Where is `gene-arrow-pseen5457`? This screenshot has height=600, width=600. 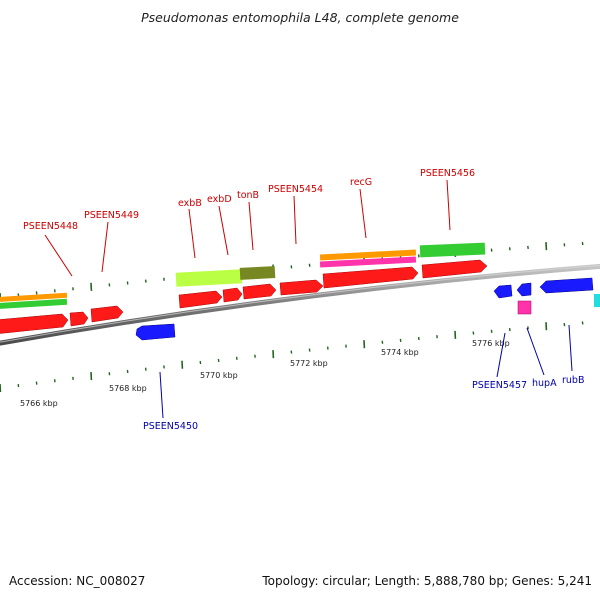 gene-arrow-pseen5457 is located at coordinates (503, 291).